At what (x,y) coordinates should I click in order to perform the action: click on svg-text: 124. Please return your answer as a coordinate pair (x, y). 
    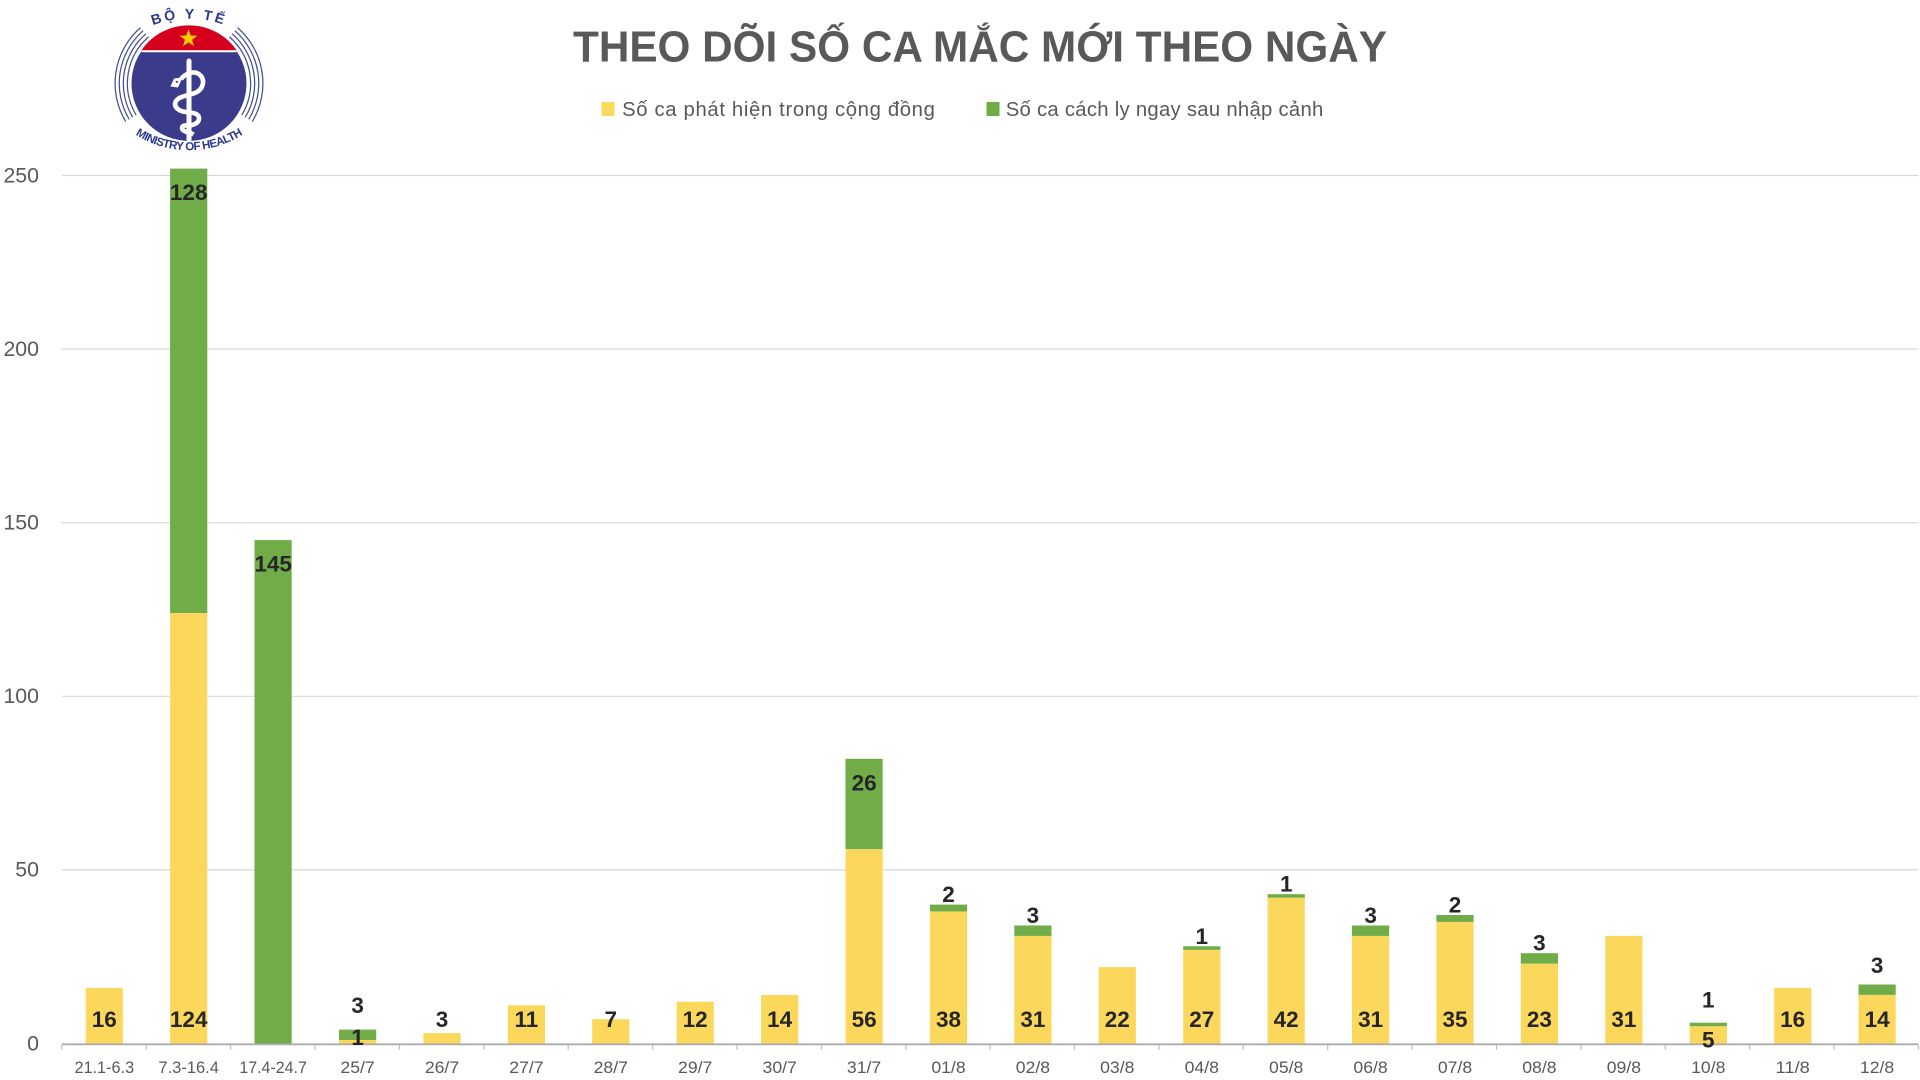
    Looking at the image, I should click on (189, 1019).